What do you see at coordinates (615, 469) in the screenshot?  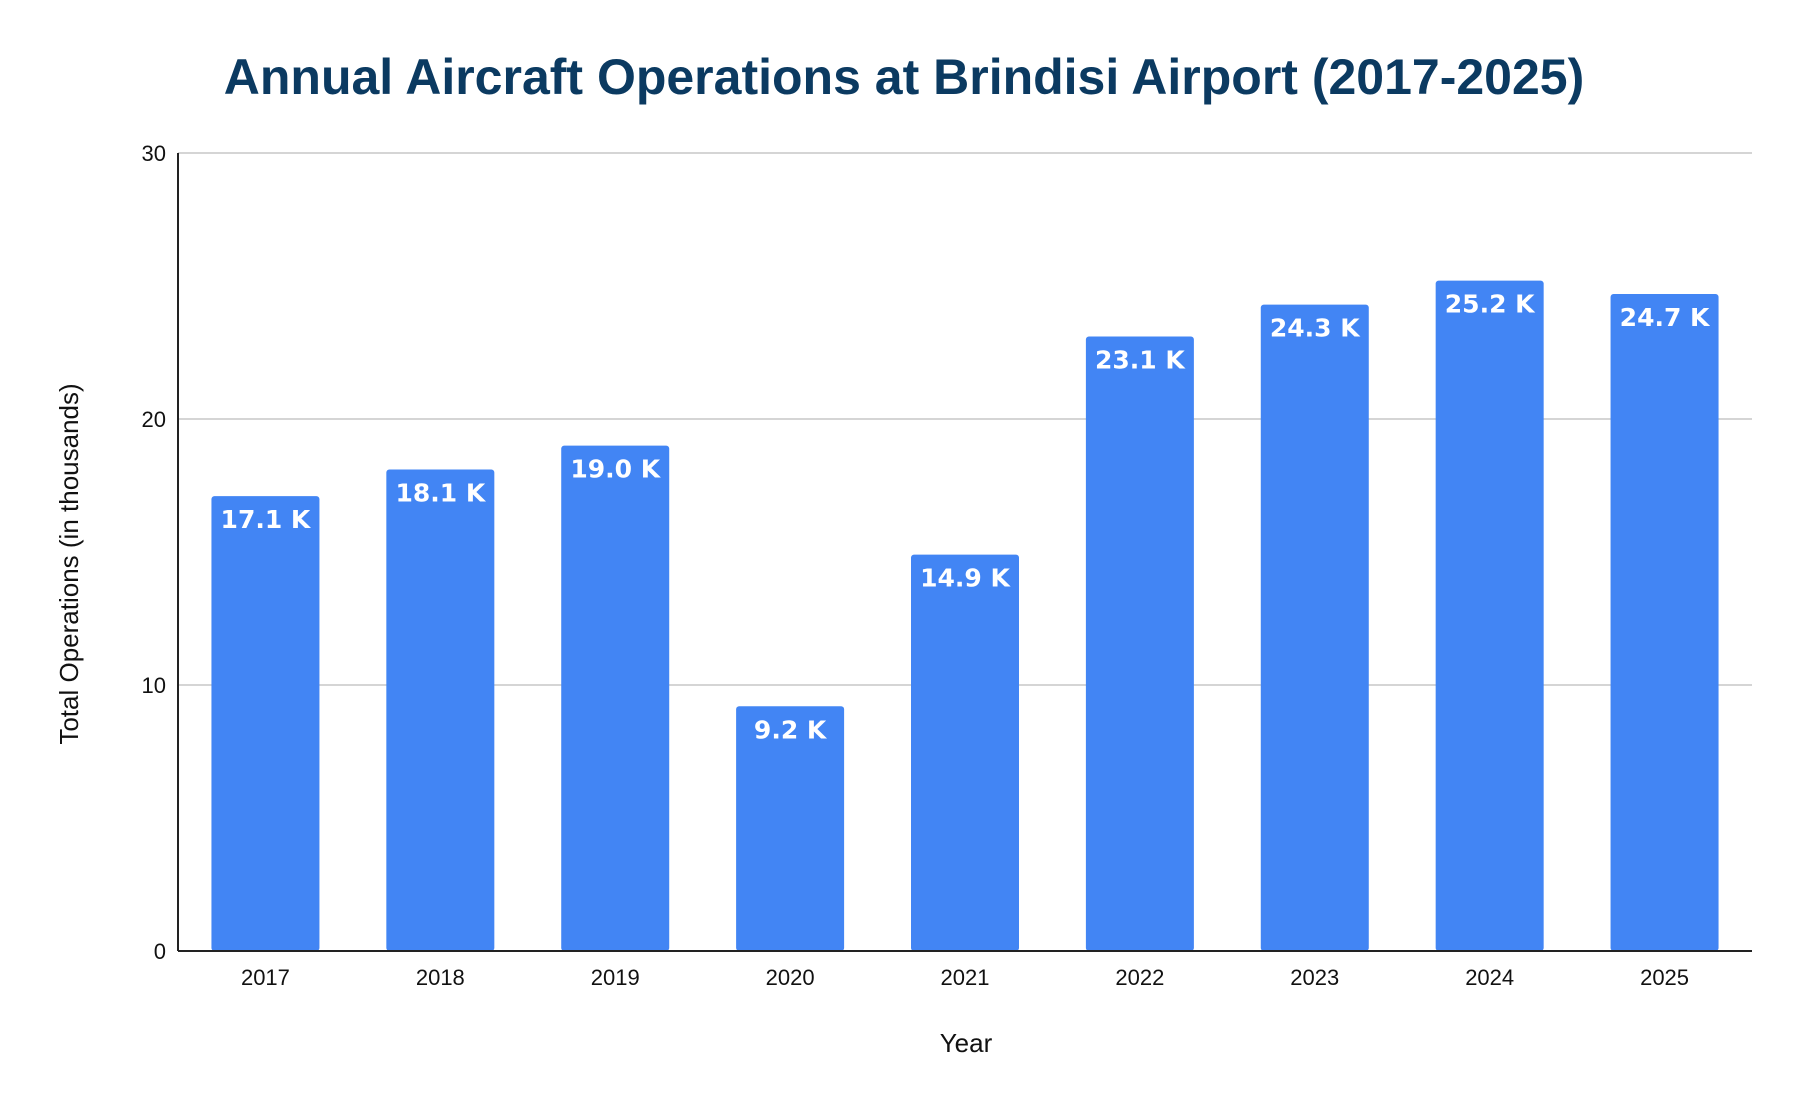 I see `bar-data-label: 19.0 K` at bounding box center [615, 469].